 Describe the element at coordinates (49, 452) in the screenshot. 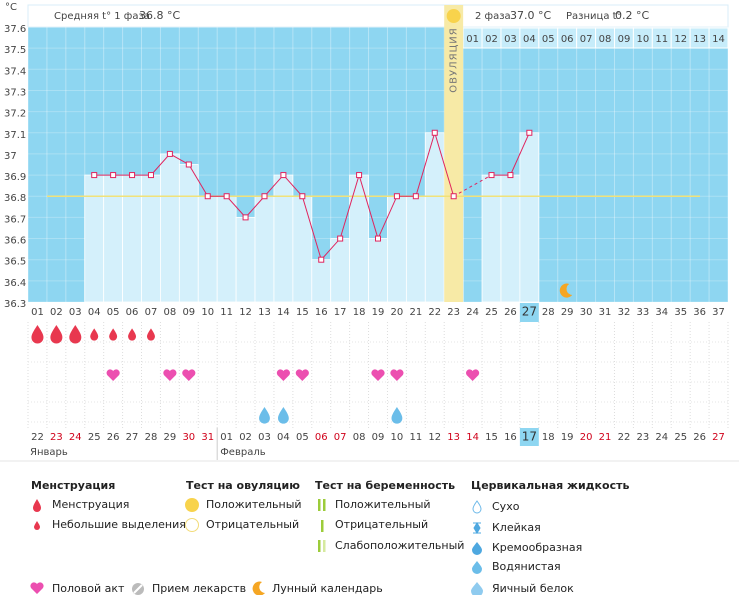

I see `month-label: Январь` at that location.